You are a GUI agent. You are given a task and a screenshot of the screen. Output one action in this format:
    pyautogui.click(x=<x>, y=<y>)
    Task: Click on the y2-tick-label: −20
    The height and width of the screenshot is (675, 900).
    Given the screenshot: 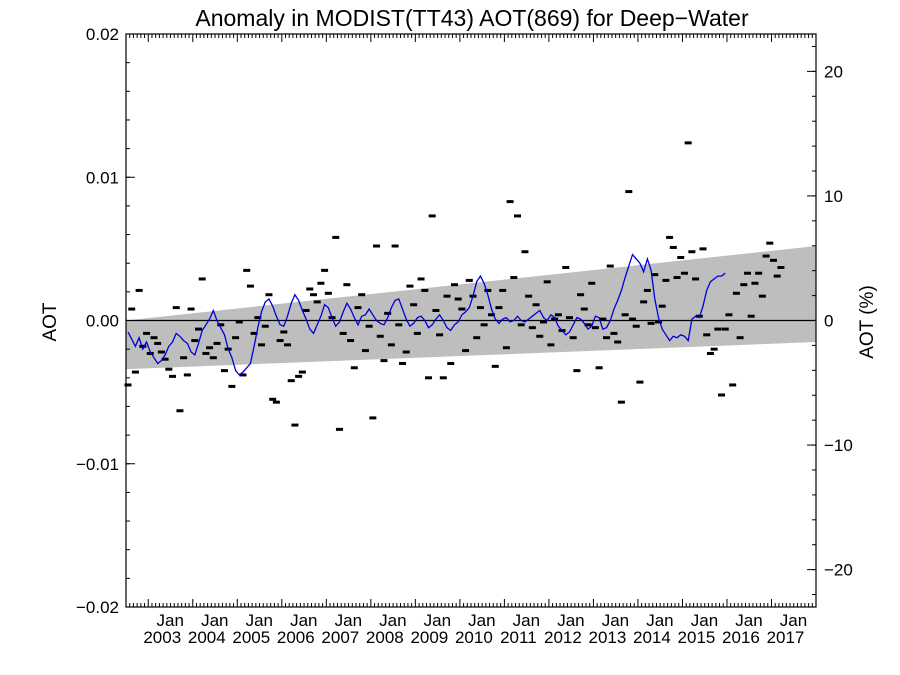 What is the action you would take?
    pyautogui.click(x=838, y=570)
    